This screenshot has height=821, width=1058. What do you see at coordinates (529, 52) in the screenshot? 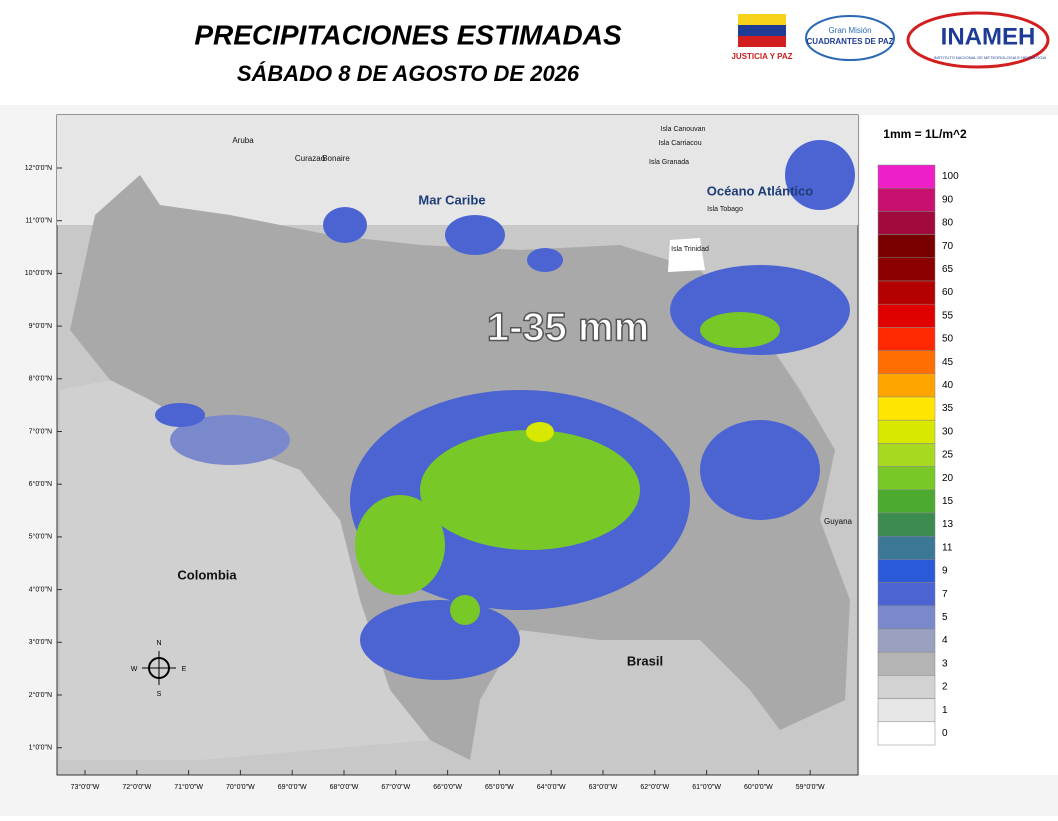
I see `header-band` at bounding box center [529, 52].